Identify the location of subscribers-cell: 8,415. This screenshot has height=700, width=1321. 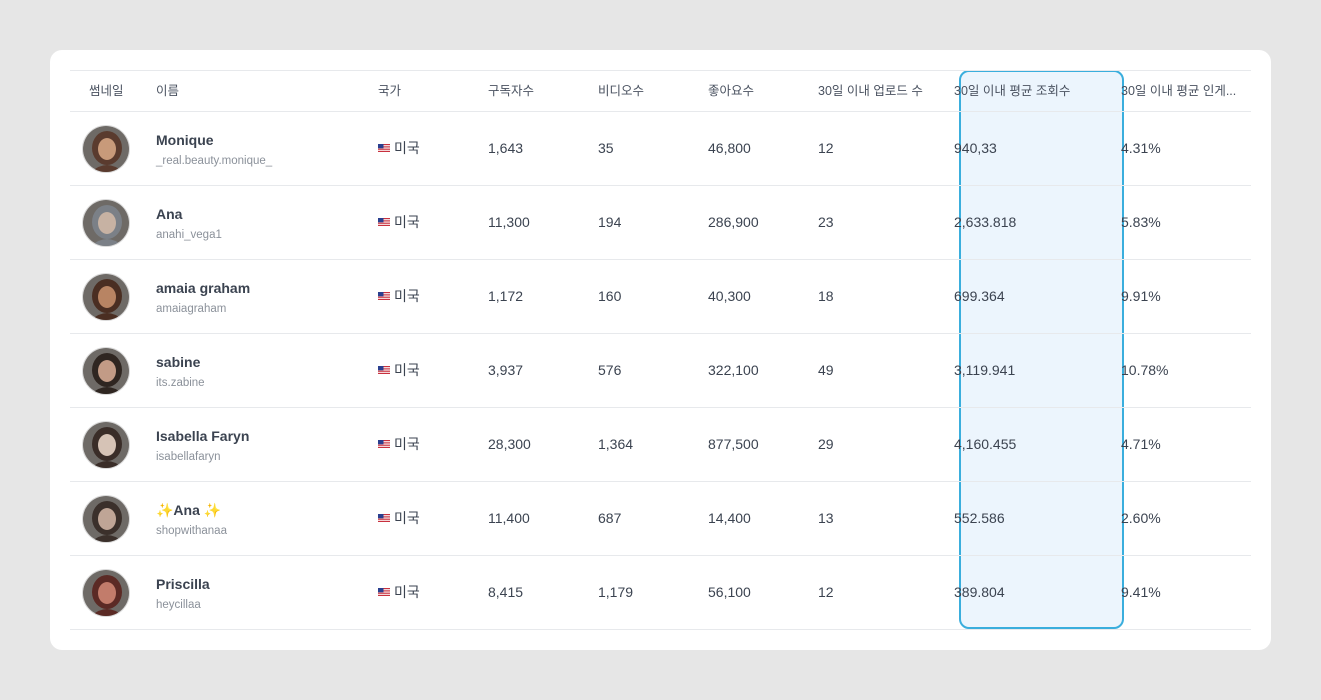
(506, 592).